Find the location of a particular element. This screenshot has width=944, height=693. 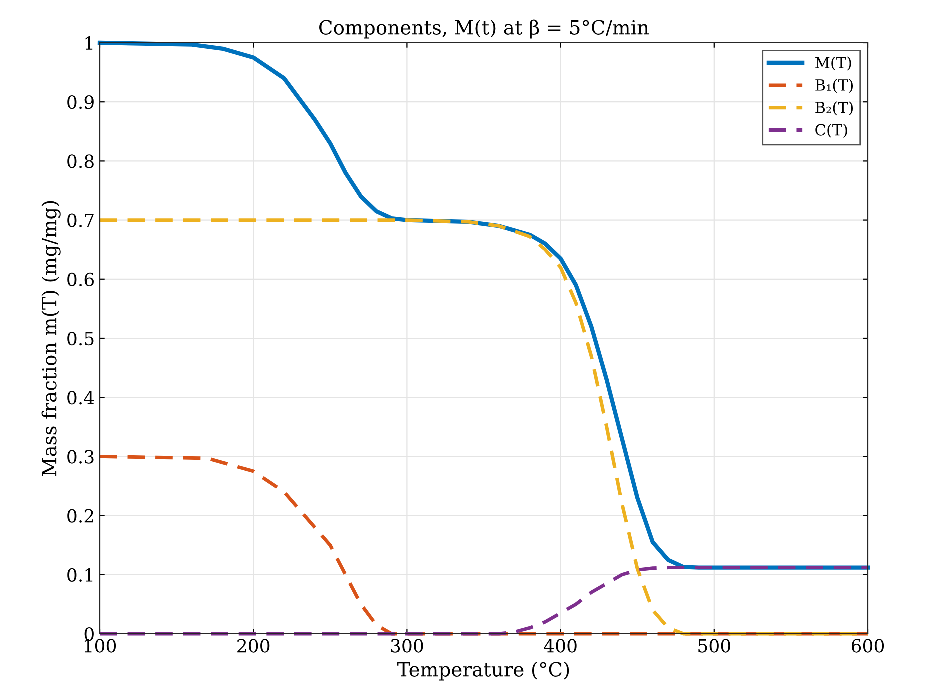

y-tick-label: 0.2 is located at coordinates (81, 516).